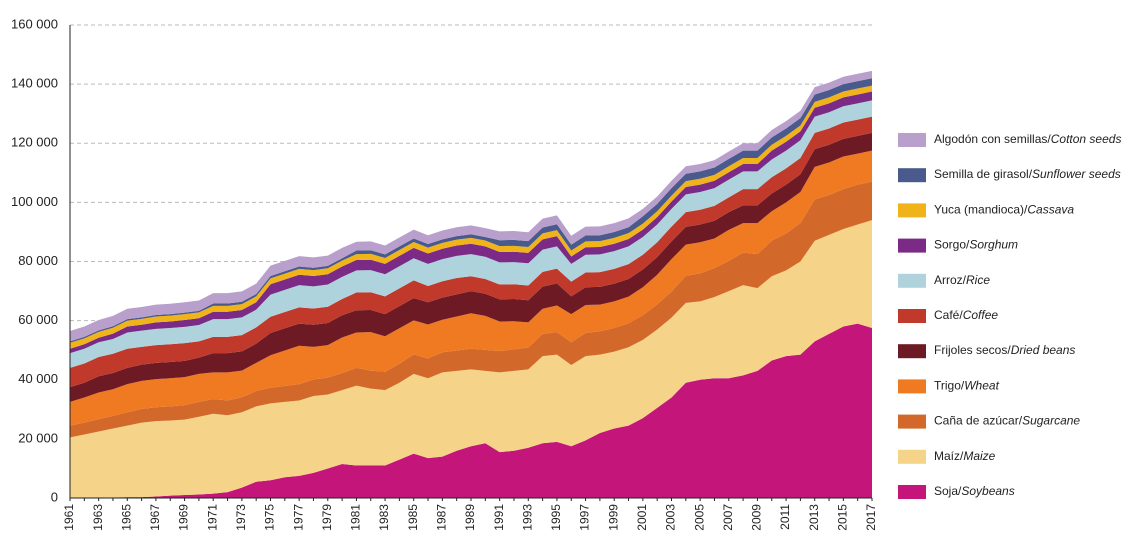 The height and width of the screenshot is (538, 1129). Describe the element at coordinates (950, 280) in the screenshot. I see `legend-label-es: Arroz/` at that location.